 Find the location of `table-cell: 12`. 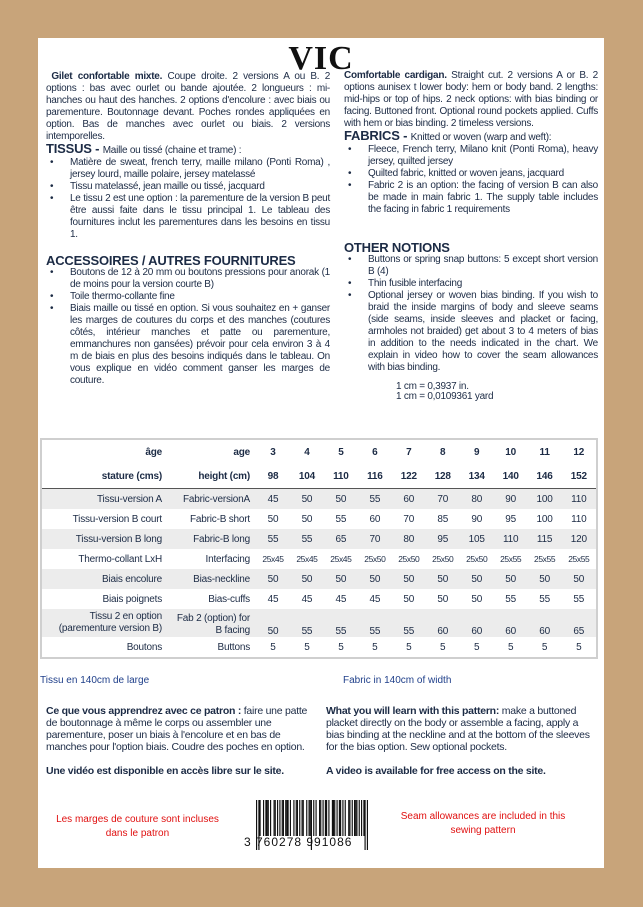

table-cell: 12 is located at coordinates (579, 452).